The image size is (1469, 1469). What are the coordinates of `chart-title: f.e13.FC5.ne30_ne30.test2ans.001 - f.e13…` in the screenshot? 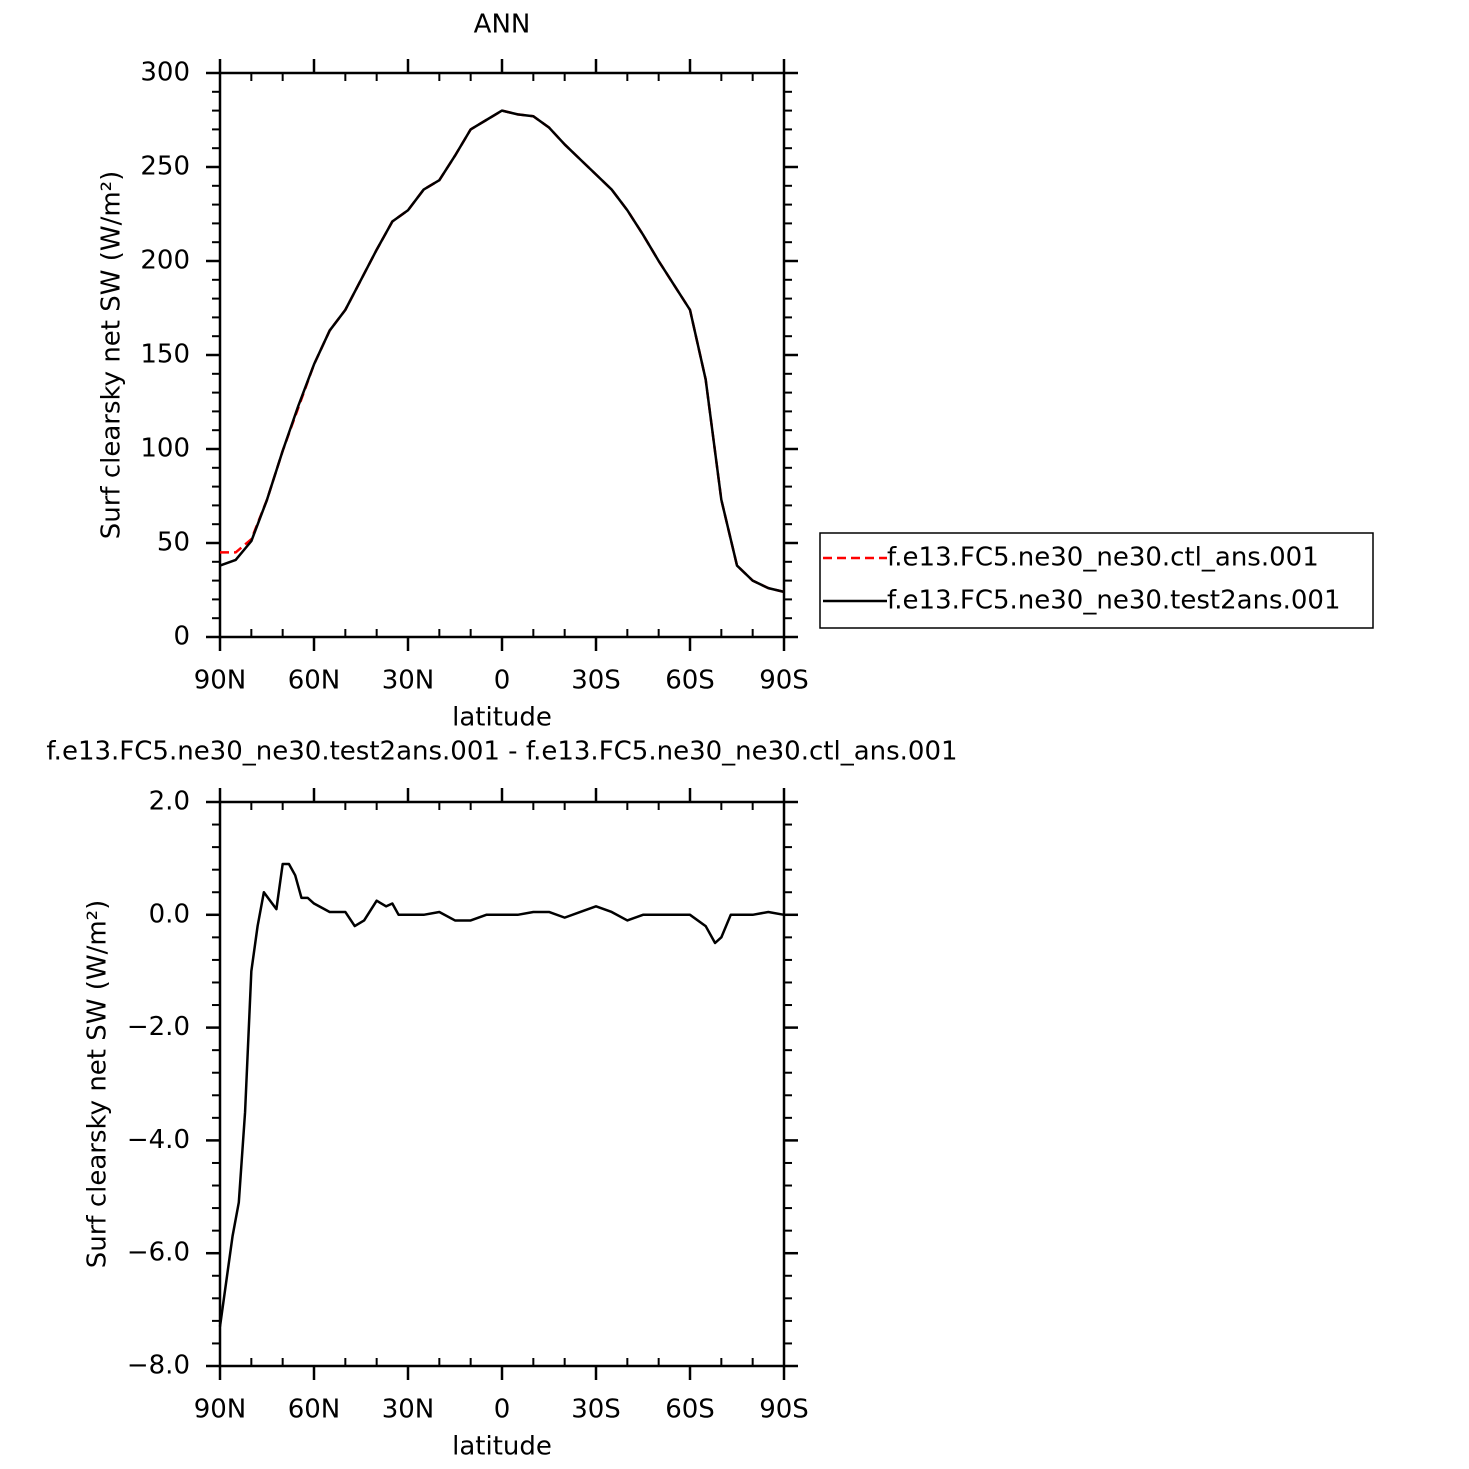 It's located at (501, 752).